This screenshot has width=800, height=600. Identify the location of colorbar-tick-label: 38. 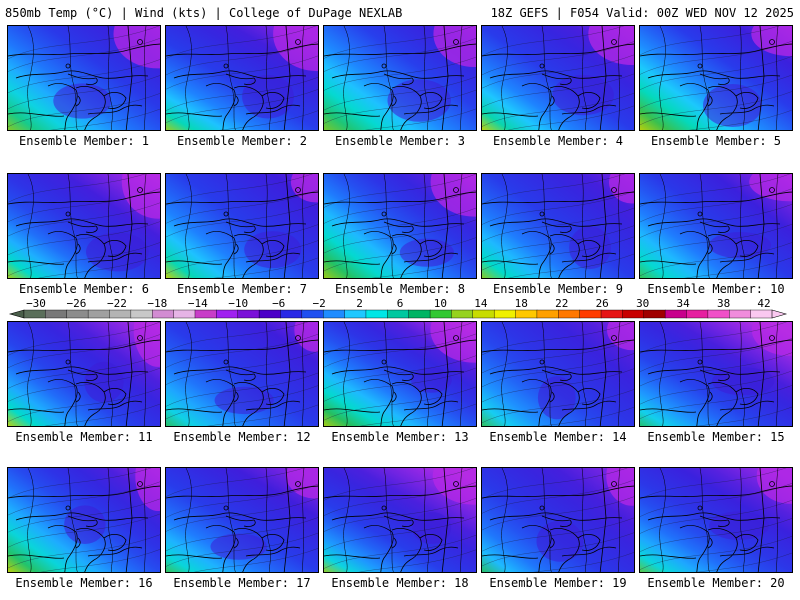
(723, 303).